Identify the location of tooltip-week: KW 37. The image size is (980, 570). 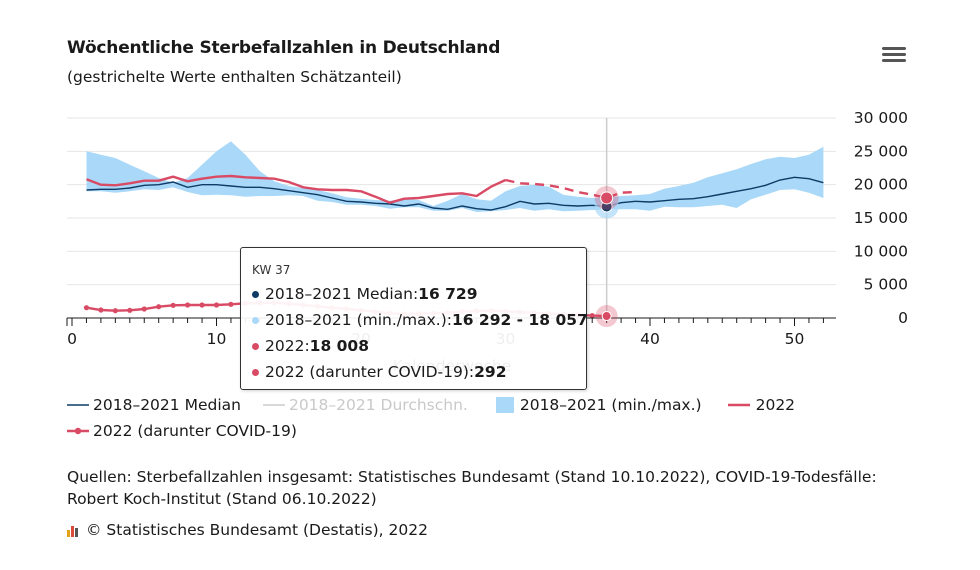
(271, 270).